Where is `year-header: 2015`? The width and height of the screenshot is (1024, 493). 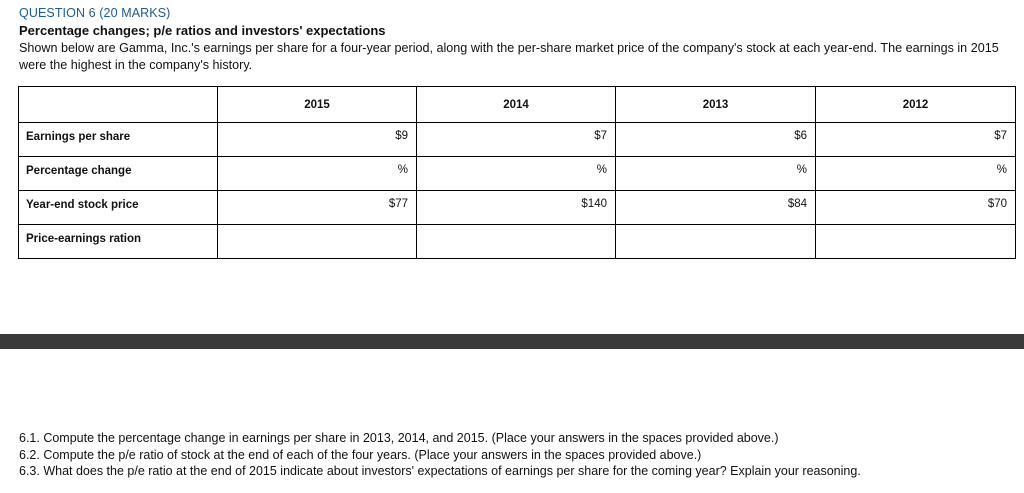 year-header: 2015 is located at coordinates (317, 104).